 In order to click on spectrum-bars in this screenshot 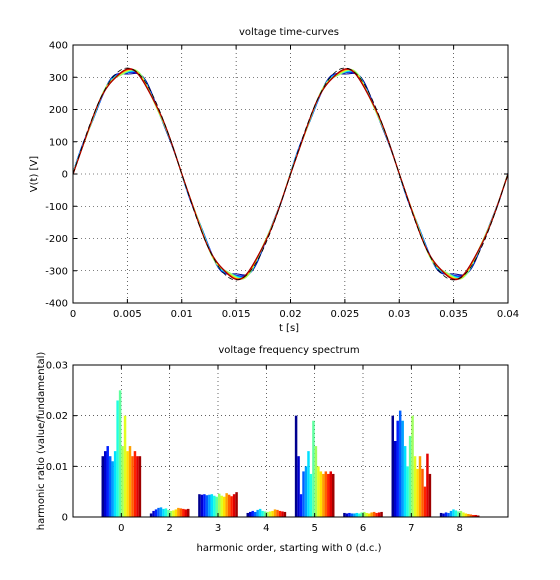, I will do `click(290, 453)`.